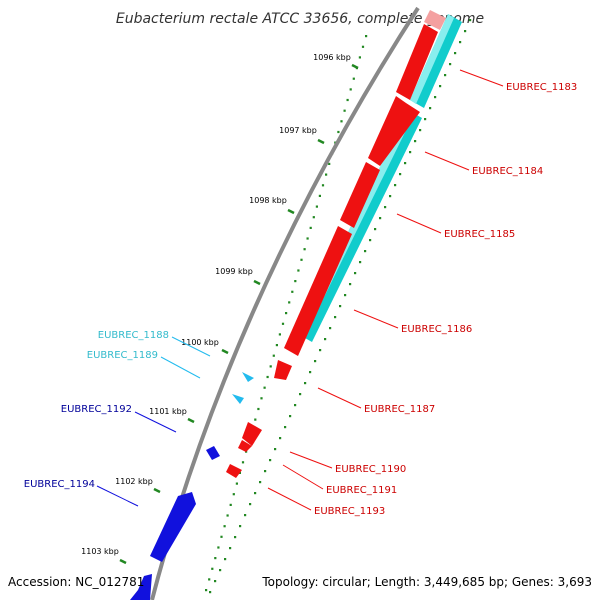  I want to click on kbp-label: 1097 kbp, so click(298, 130).